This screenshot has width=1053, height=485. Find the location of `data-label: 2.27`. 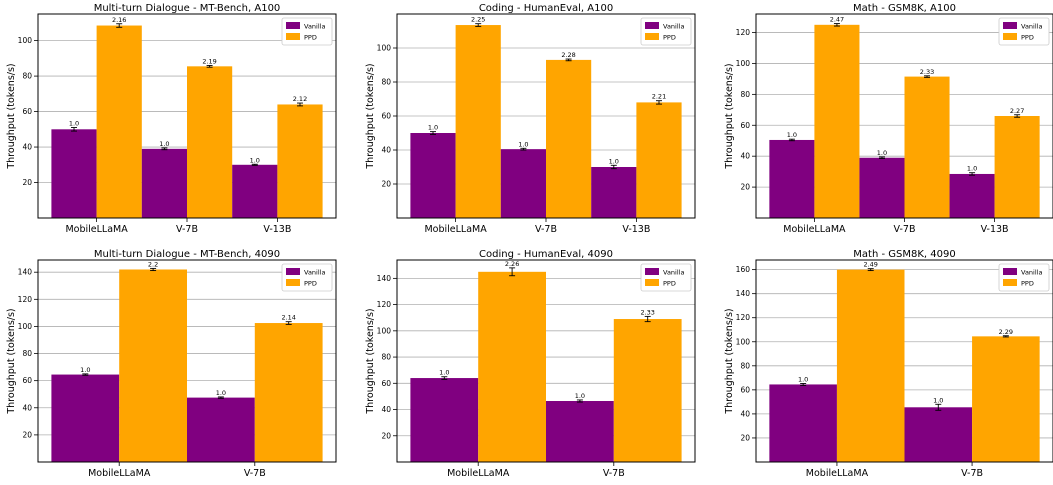

data-label: 2.27 is located at coordinates (1017, 111).